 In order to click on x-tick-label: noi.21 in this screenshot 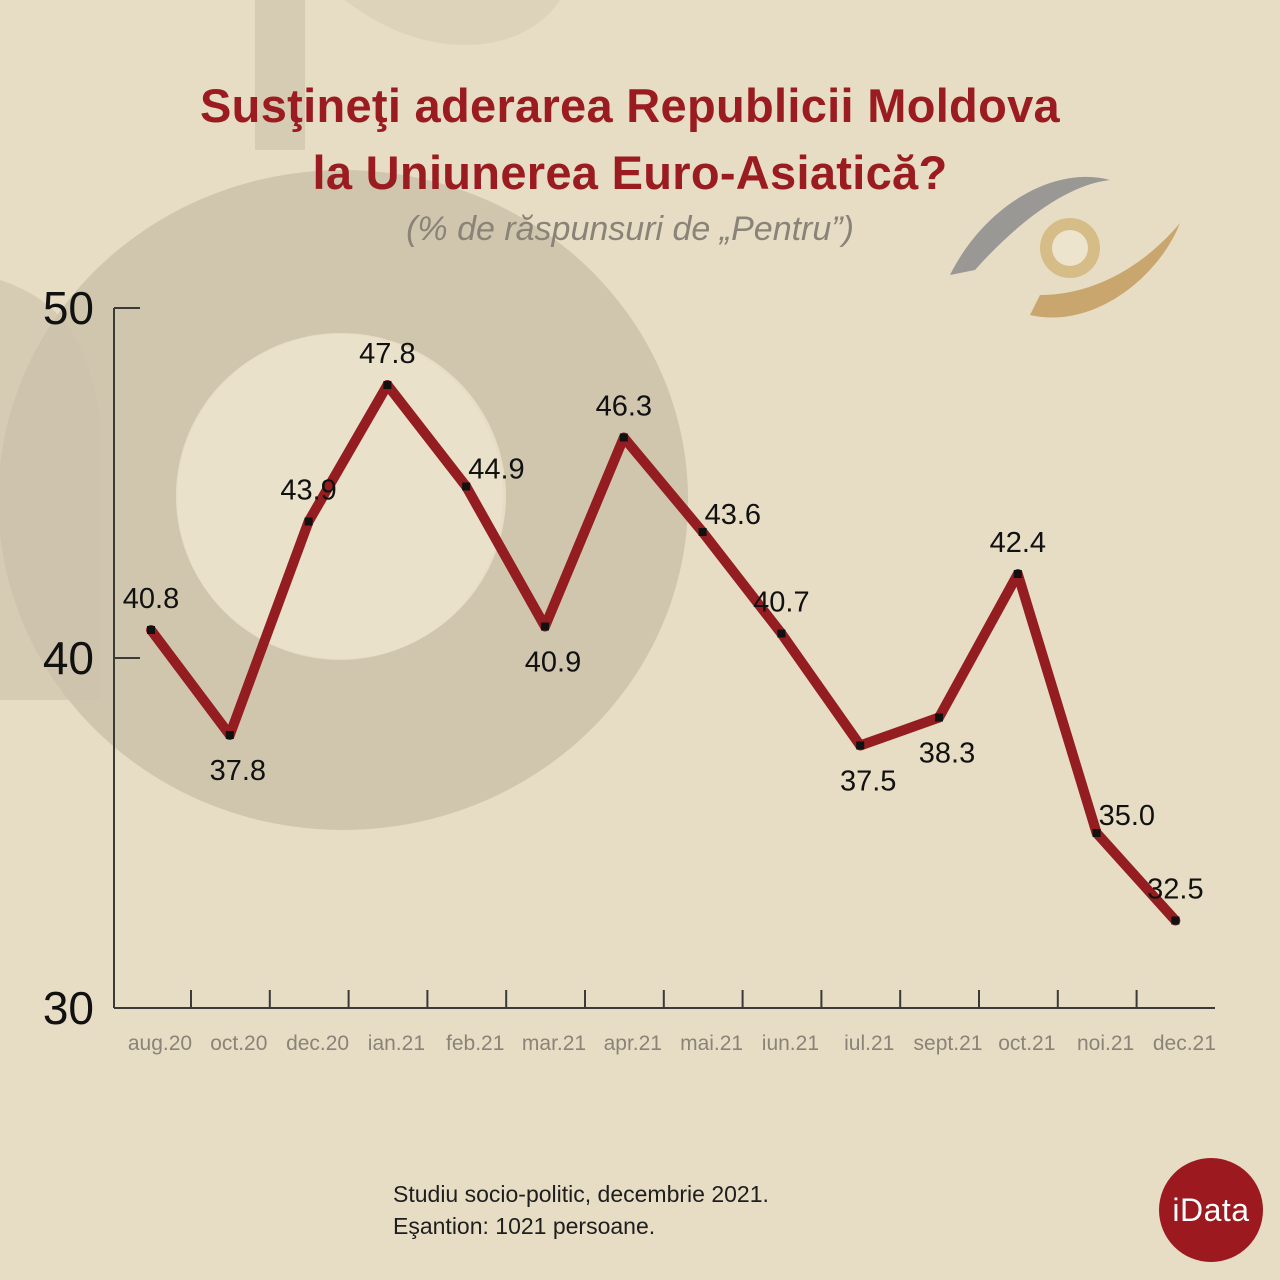, I will do `click(1105, 1043)`.